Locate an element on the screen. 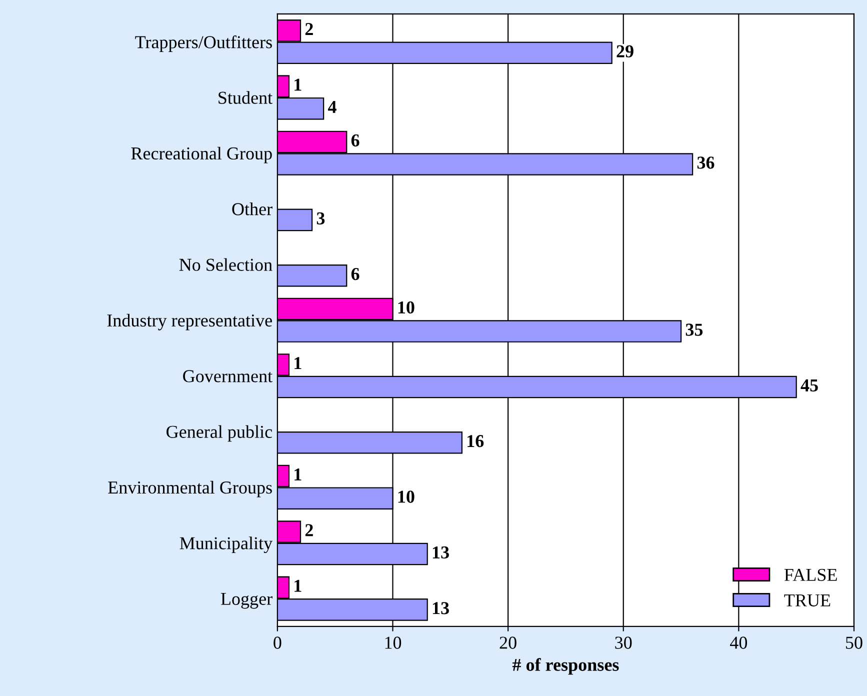 The width and height of the screenshot is (867, 696). y-tick-label: Other is located at coordinates (252, 209).